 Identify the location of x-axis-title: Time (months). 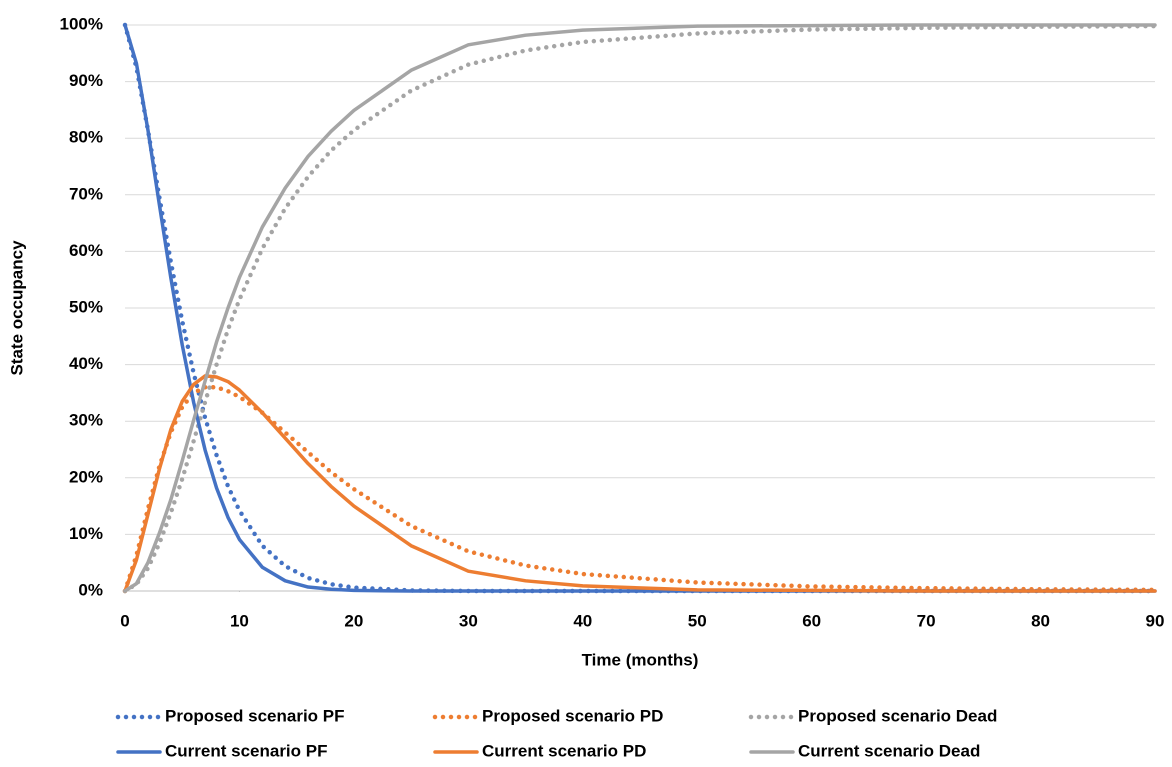
(640, 659).